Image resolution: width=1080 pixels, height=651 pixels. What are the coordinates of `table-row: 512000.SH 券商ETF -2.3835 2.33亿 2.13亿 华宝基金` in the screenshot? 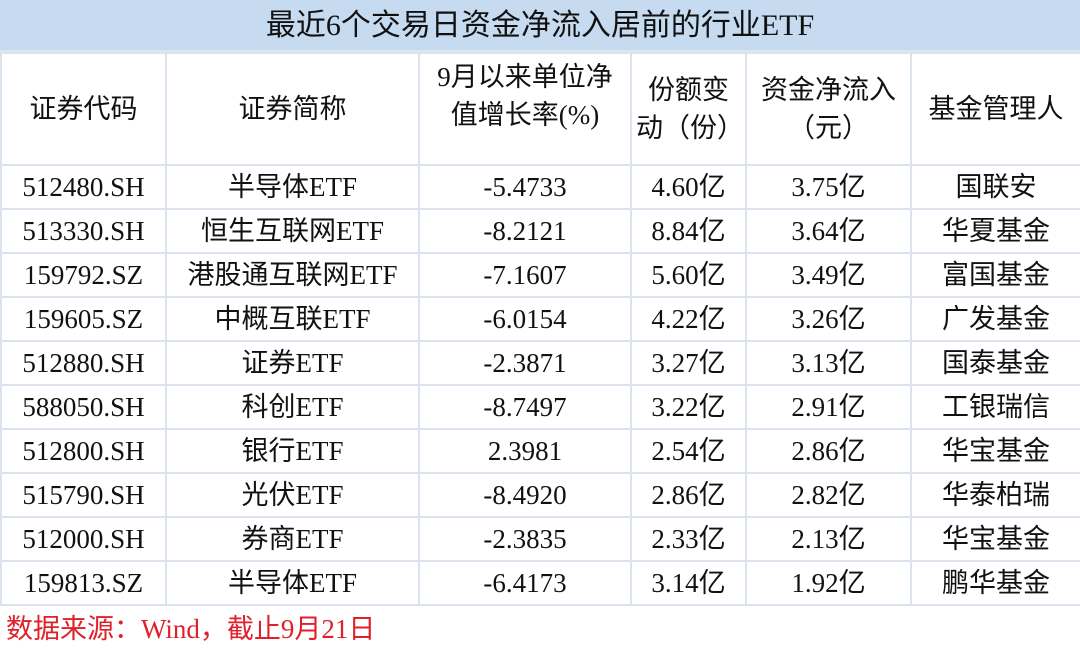 It's located at (540, 539).